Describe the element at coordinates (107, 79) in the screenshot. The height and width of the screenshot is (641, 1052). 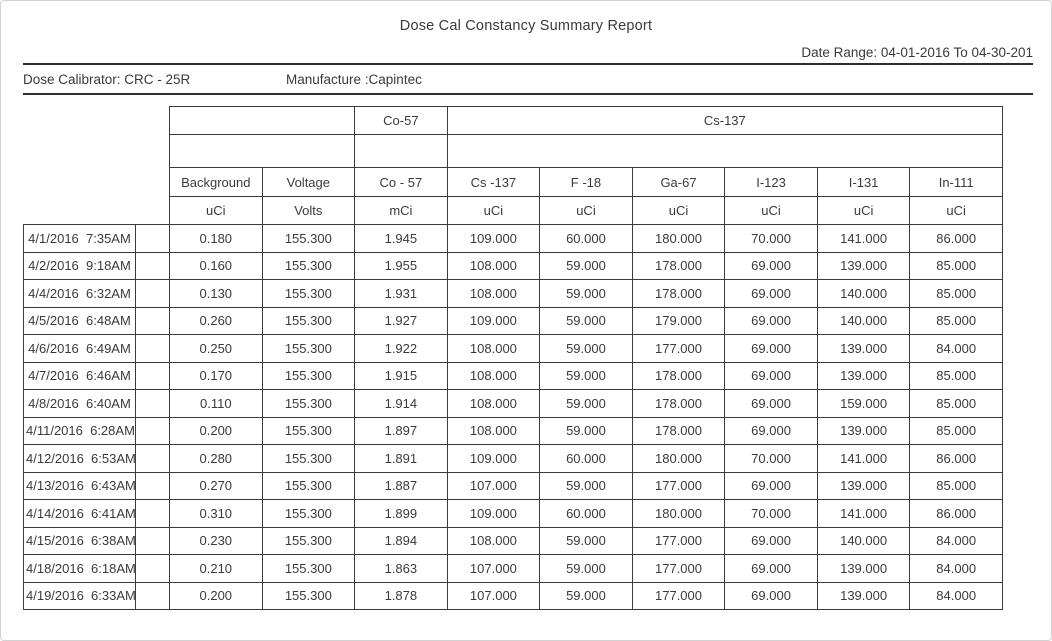
I see `dose-calibrator-label: Dose Calibrator: CRC - 25R` at that location.